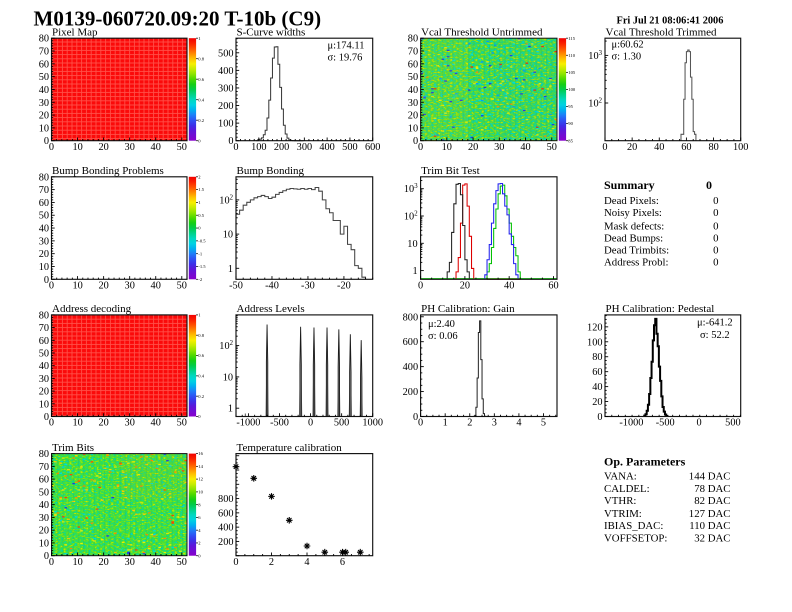  Describe the element at coordinates (225, 53) in the screenshot. I see `svg-text: 500` at that location.